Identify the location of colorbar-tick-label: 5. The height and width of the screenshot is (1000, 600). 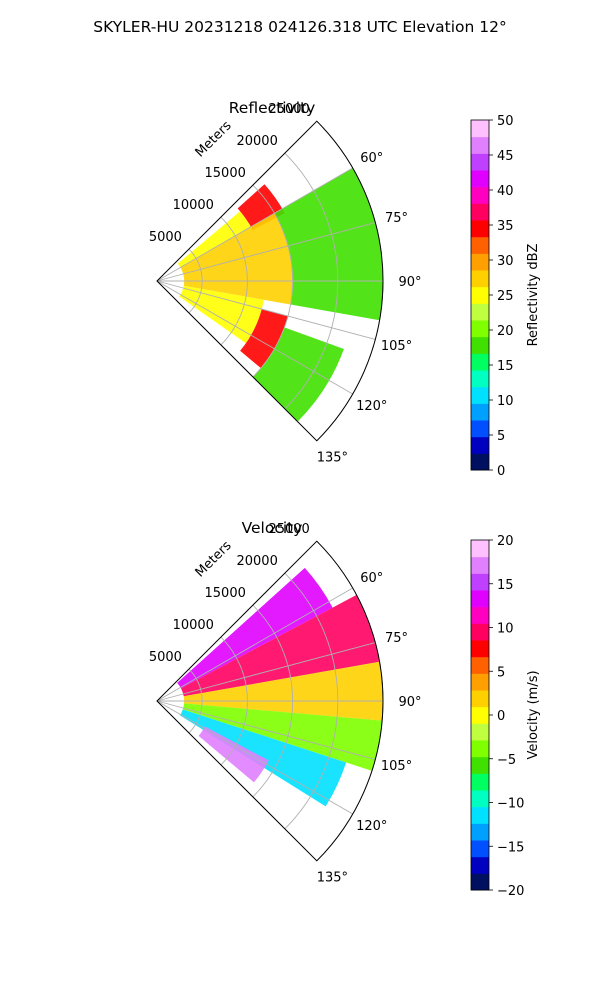
(501, 436).